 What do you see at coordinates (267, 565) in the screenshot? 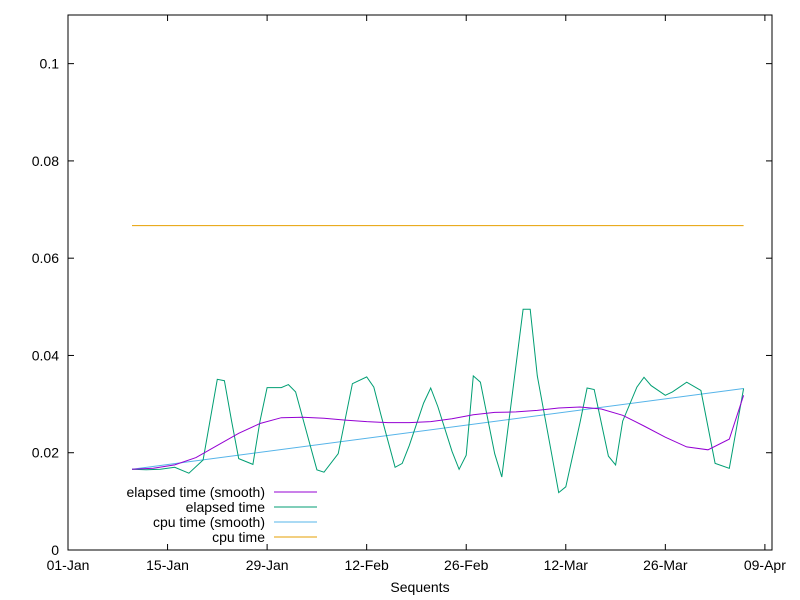
I see `x-tick-label: 29-Jan` at bounding box center [267, 565].